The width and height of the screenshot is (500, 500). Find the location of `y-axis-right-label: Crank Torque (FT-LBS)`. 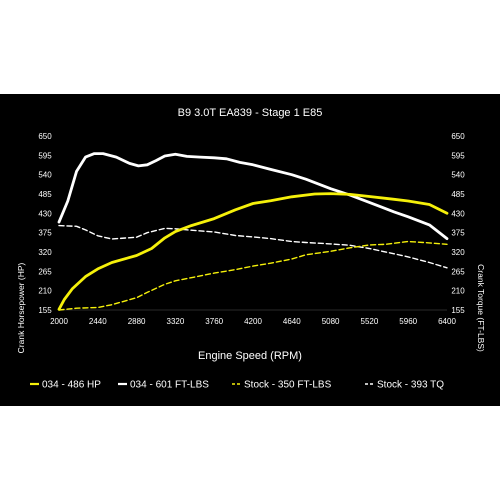

y-axis-right-label: Crank Torque (FT-LBS) is located at coordinates (481, 308).